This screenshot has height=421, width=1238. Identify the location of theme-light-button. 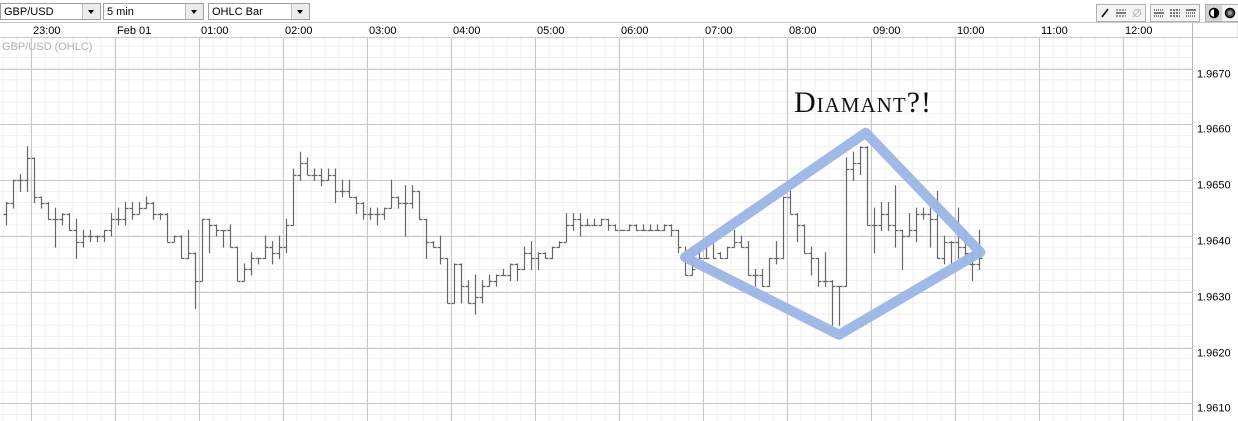
(1214, 13).